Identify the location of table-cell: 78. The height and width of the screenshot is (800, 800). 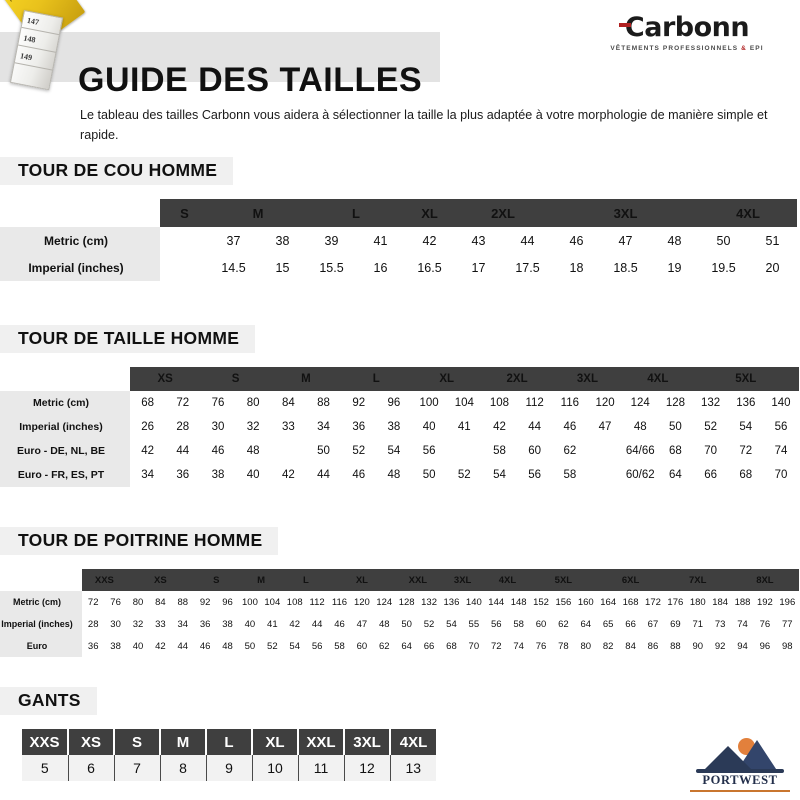
(563, 646).